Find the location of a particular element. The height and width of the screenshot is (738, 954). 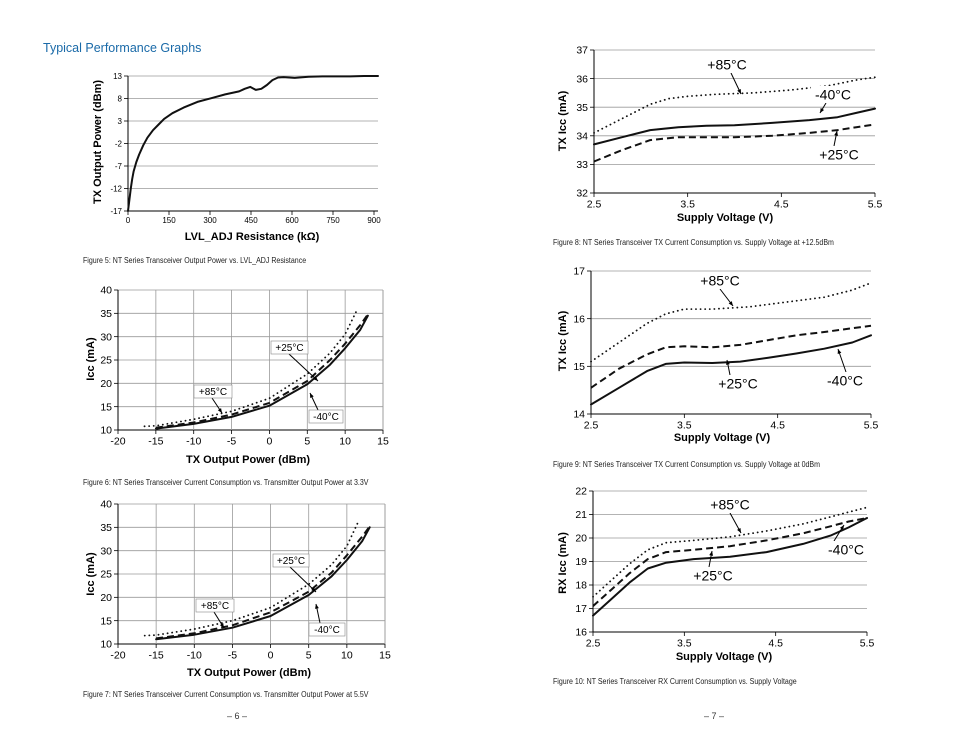

y-tick-label: 25 is located at coordinates (106, 575).